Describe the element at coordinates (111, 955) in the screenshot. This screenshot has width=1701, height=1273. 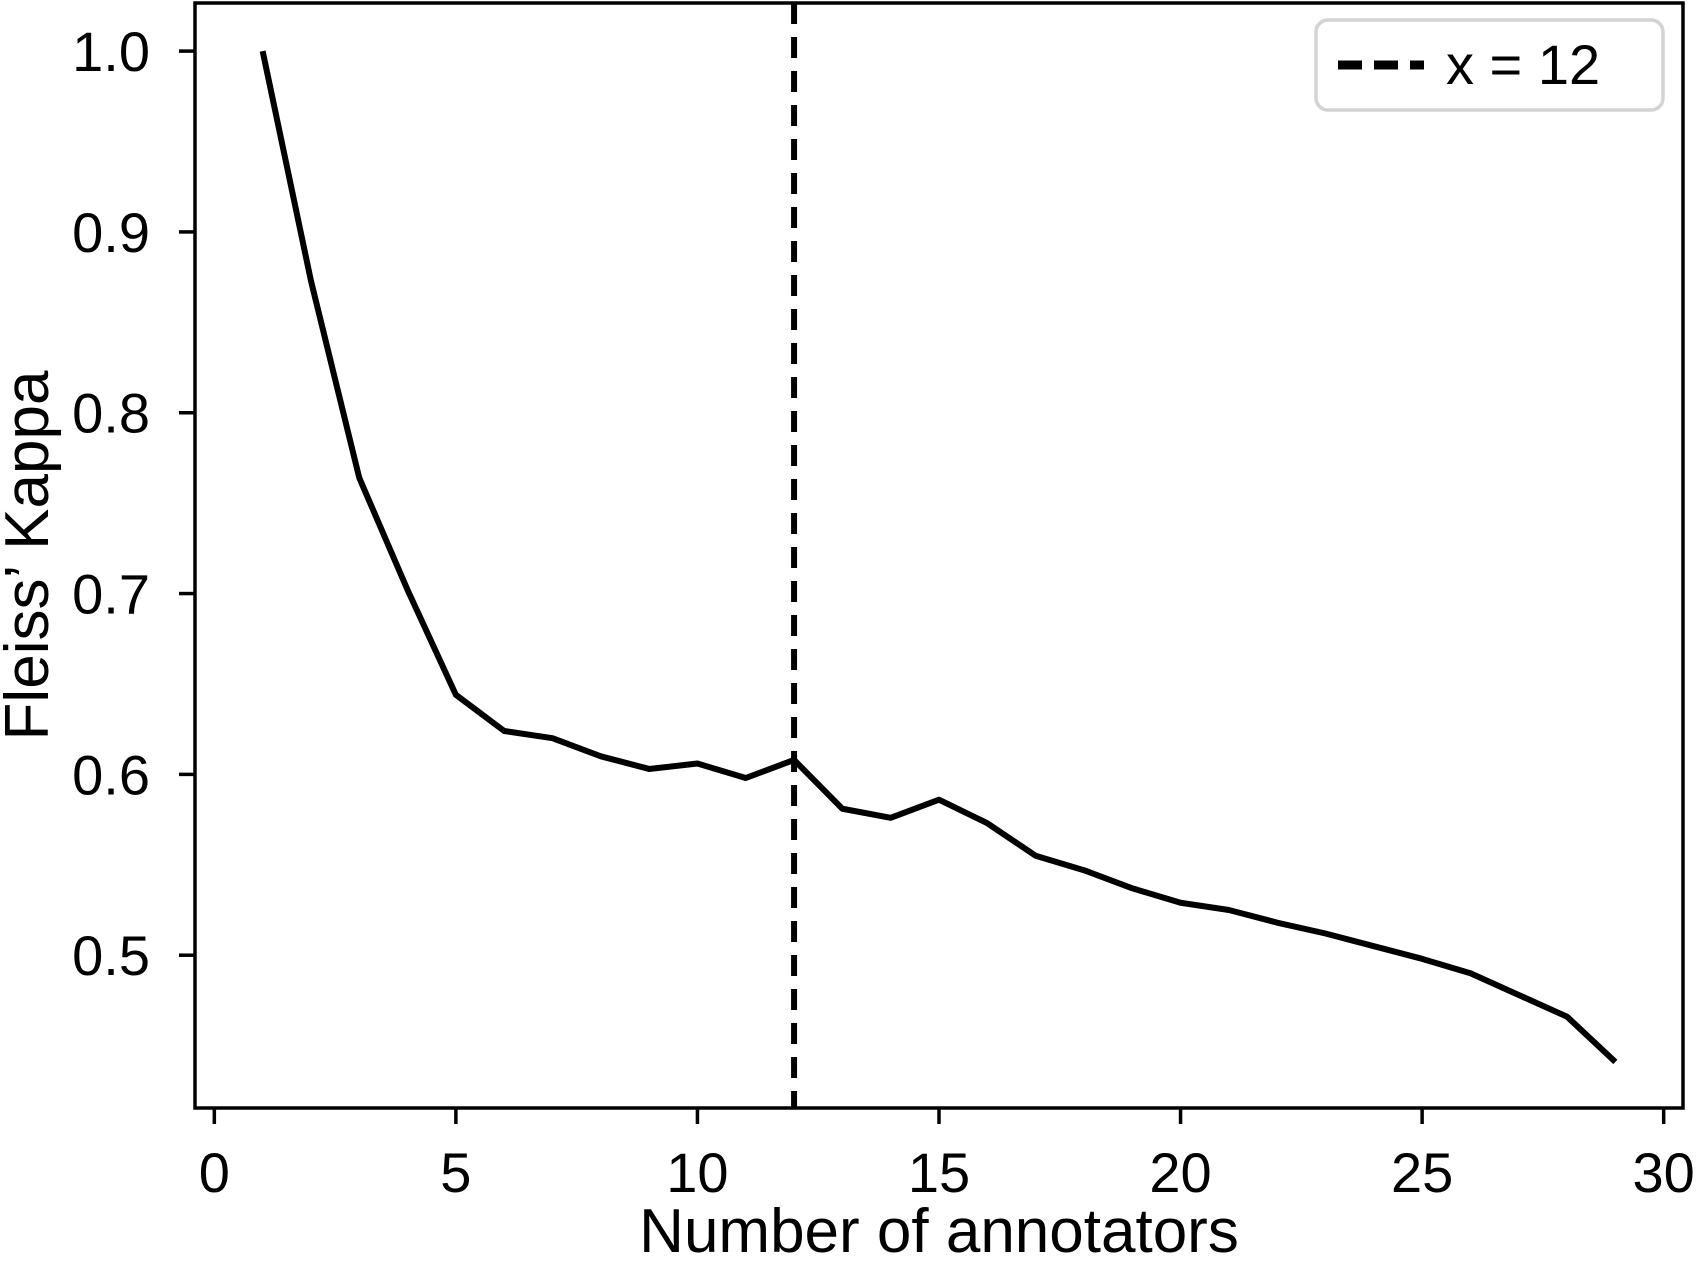
I see `y-axis-tick-label: 0.5` at that location.